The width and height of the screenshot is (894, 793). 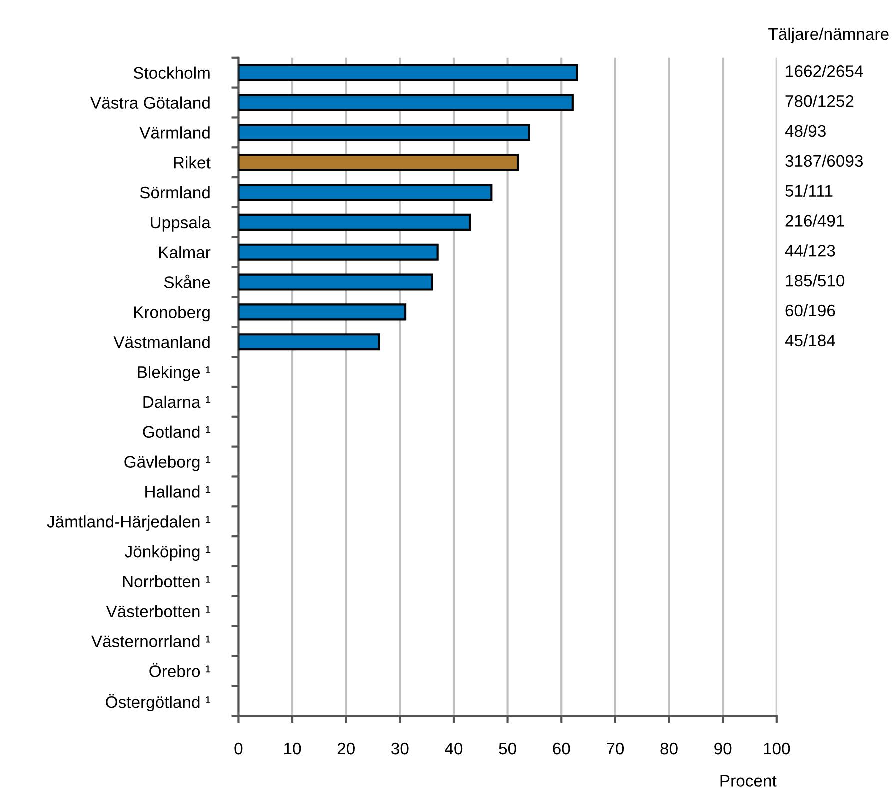 What do you see at coordinates (507, 748) in the screenshot?
I see `x-tick-label: 50` at bounding box center [507, 748].